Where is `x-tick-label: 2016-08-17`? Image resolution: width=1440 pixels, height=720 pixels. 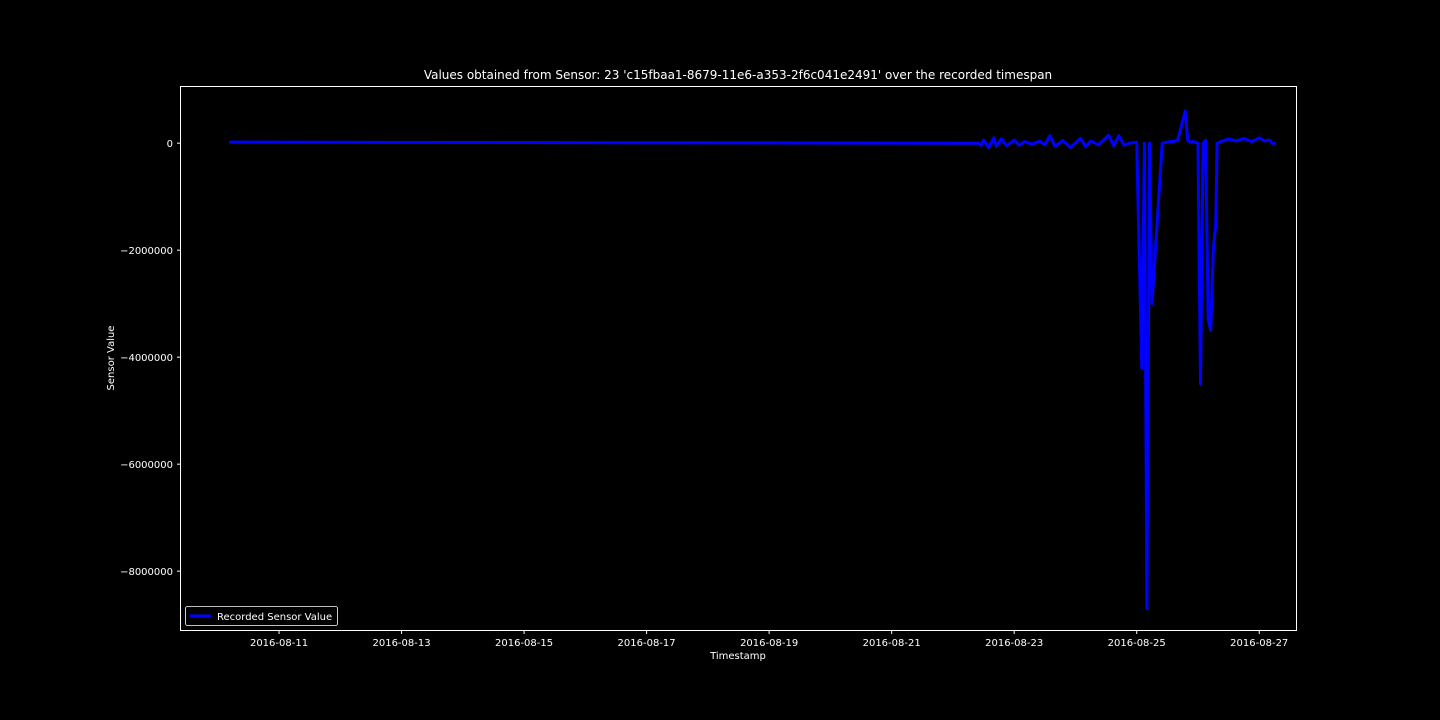 x-tick-label: 2016-08-17 is located at coordinates (647, 643).